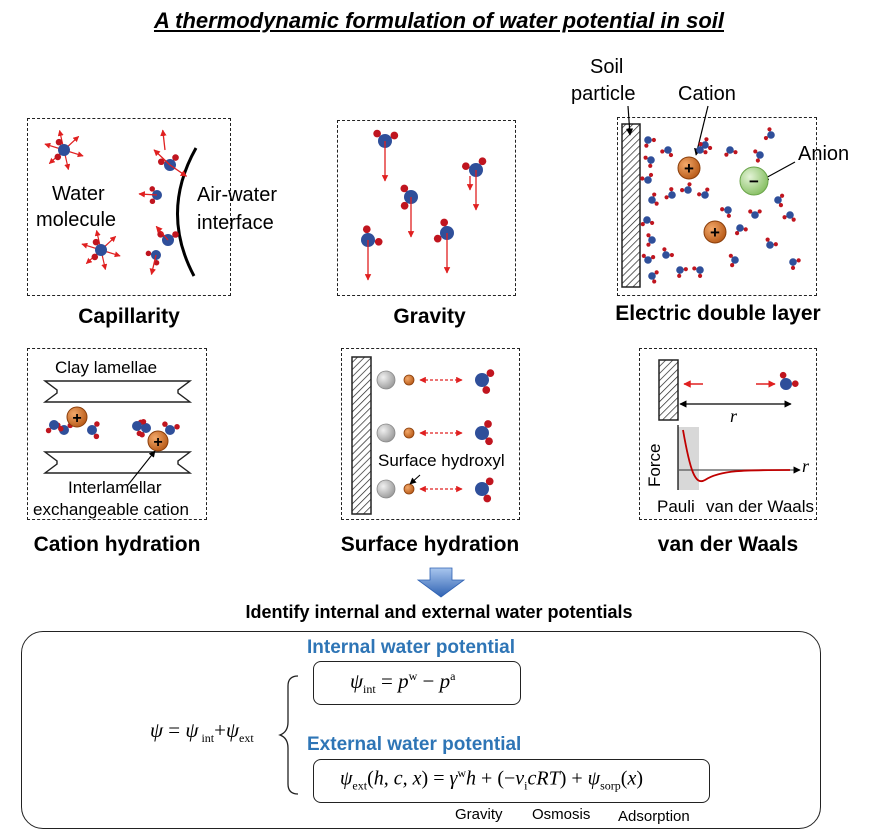 The width and height of the screenshot is (878, 837). Describe the element at coordinates (435, 436) in the screenshot. I see `surface-hydroxyl-rows` at that location.